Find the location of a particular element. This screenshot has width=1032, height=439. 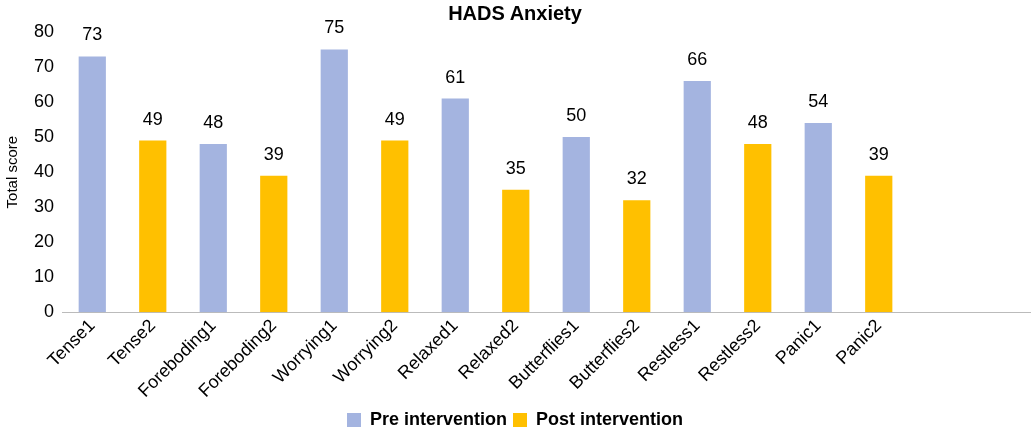

y-tick-label: 30 is located at coordinates (44, 206).